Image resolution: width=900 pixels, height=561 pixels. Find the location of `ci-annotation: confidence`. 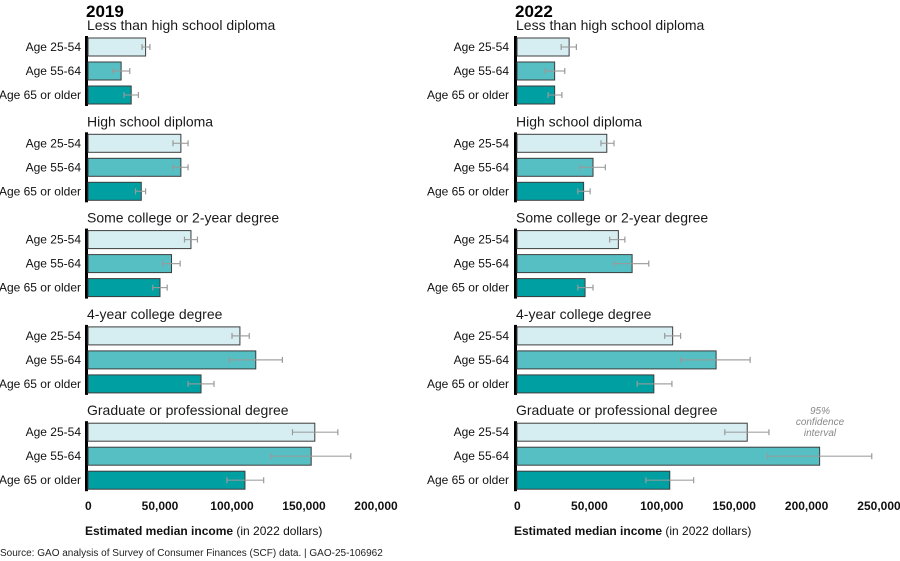

ci-annotation: confidence is located at coordinates (820, 422).